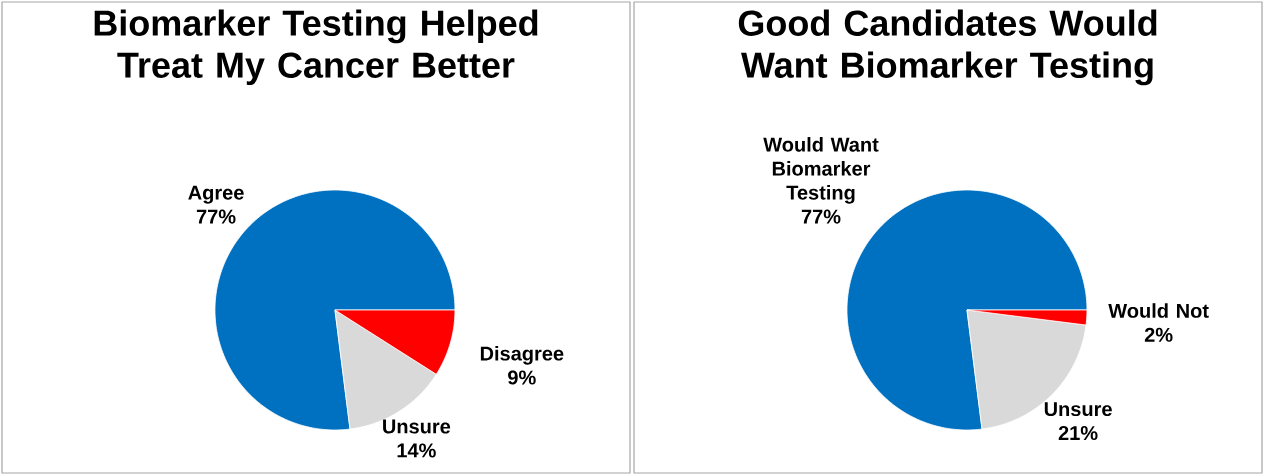 This screenshot has height=475, width=1264. Describe the element at coordinates (416, 450) in the screenshot. I see `data-label: 14%` at that location.